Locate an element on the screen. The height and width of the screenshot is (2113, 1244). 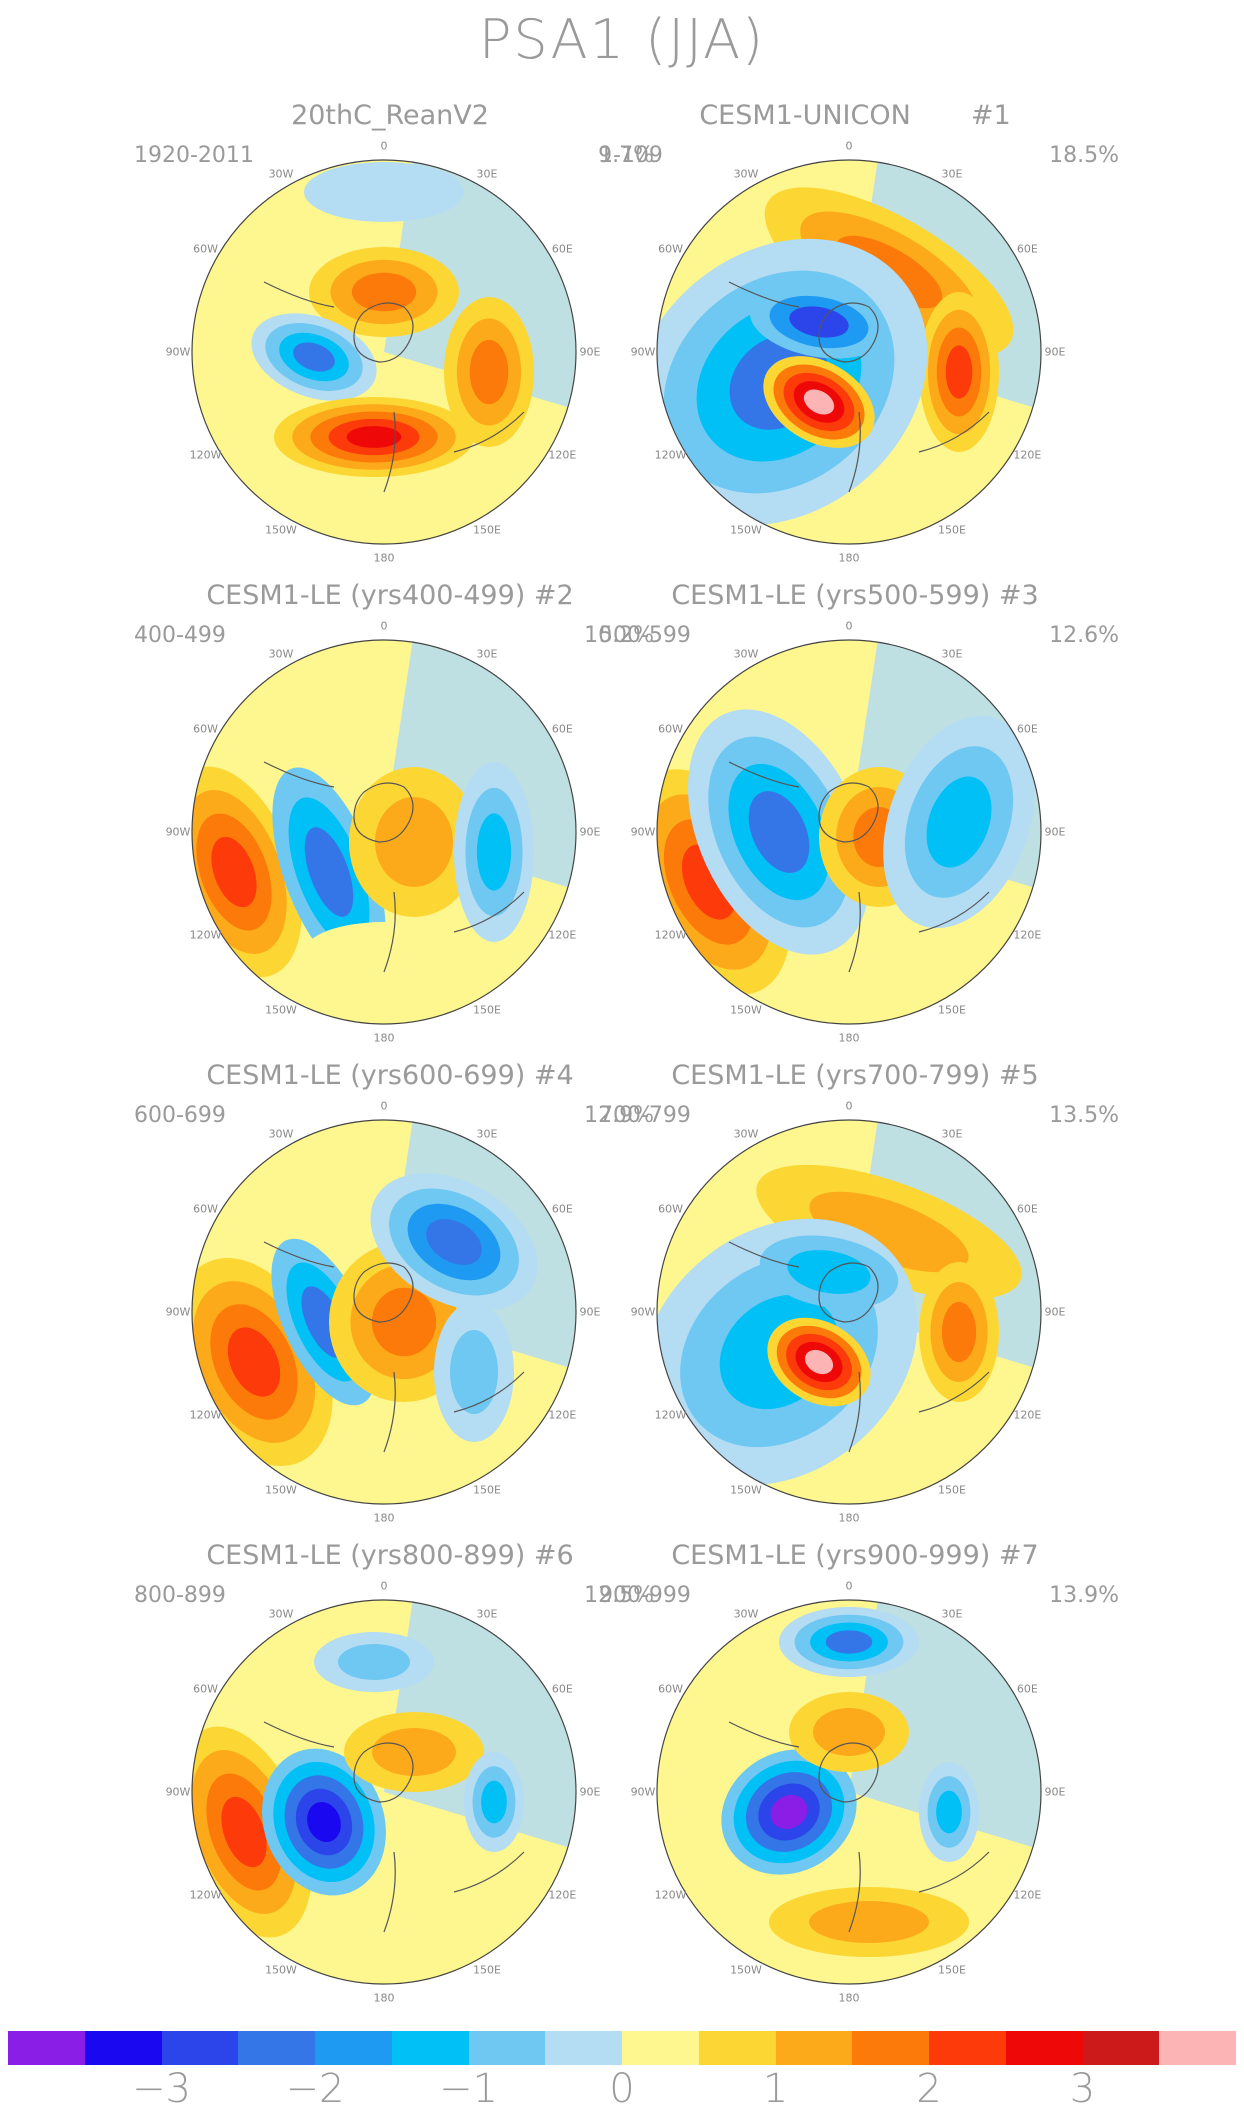
colorbar is located at coordinates (622, 2048).